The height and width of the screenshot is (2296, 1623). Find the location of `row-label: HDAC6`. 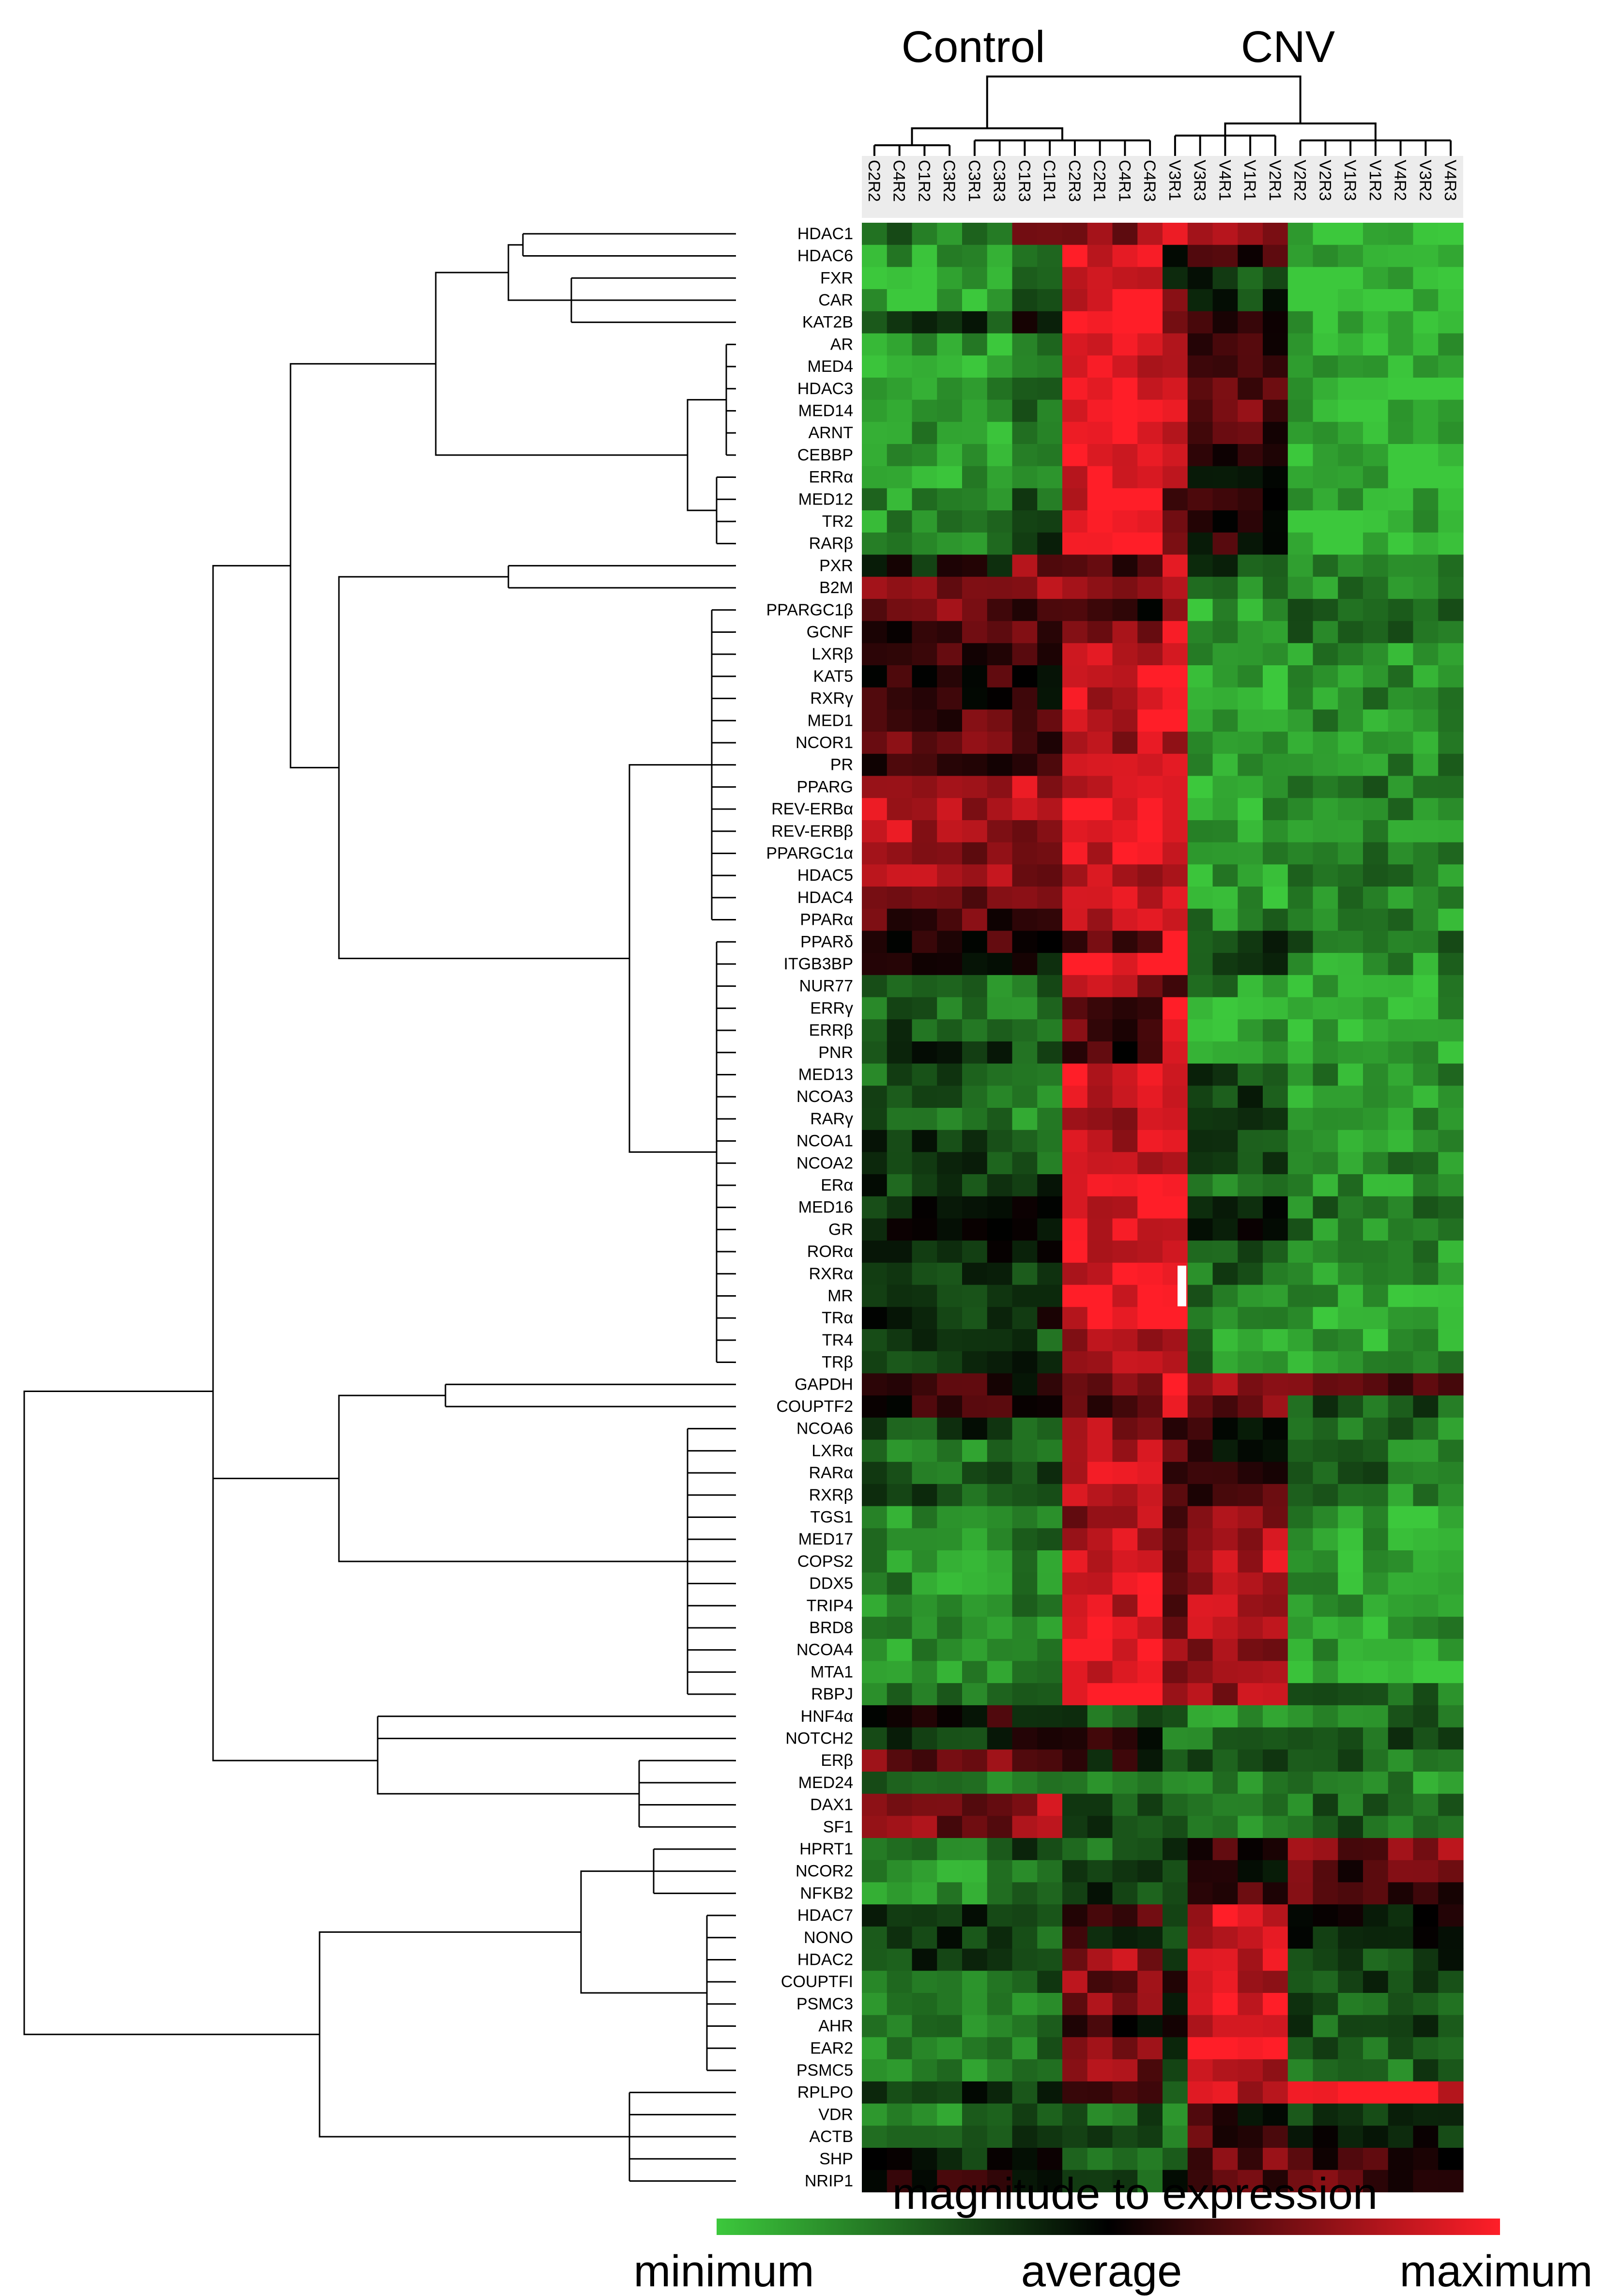

row-label: HDAC6 is located at coordinates (825, 256).